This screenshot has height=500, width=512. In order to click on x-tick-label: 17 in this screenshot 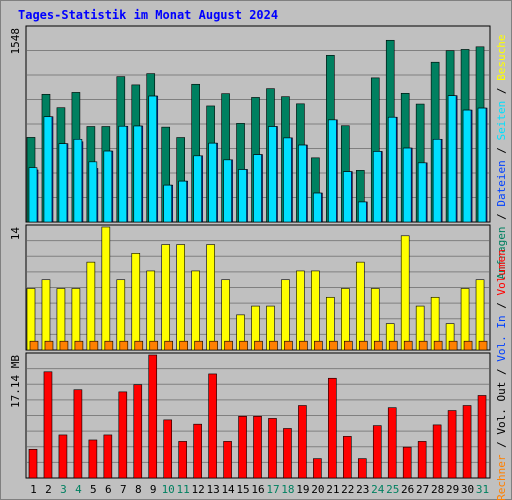, I will do `click(272, 489)`.